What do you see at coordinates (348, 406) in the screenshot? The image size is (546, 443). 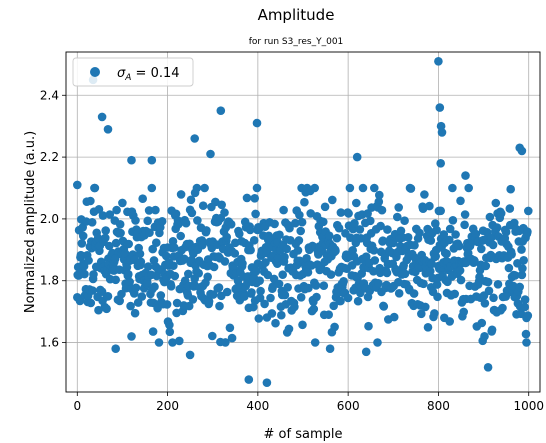 I see `x-tick-label: 600` at bounding box center [348, 406].